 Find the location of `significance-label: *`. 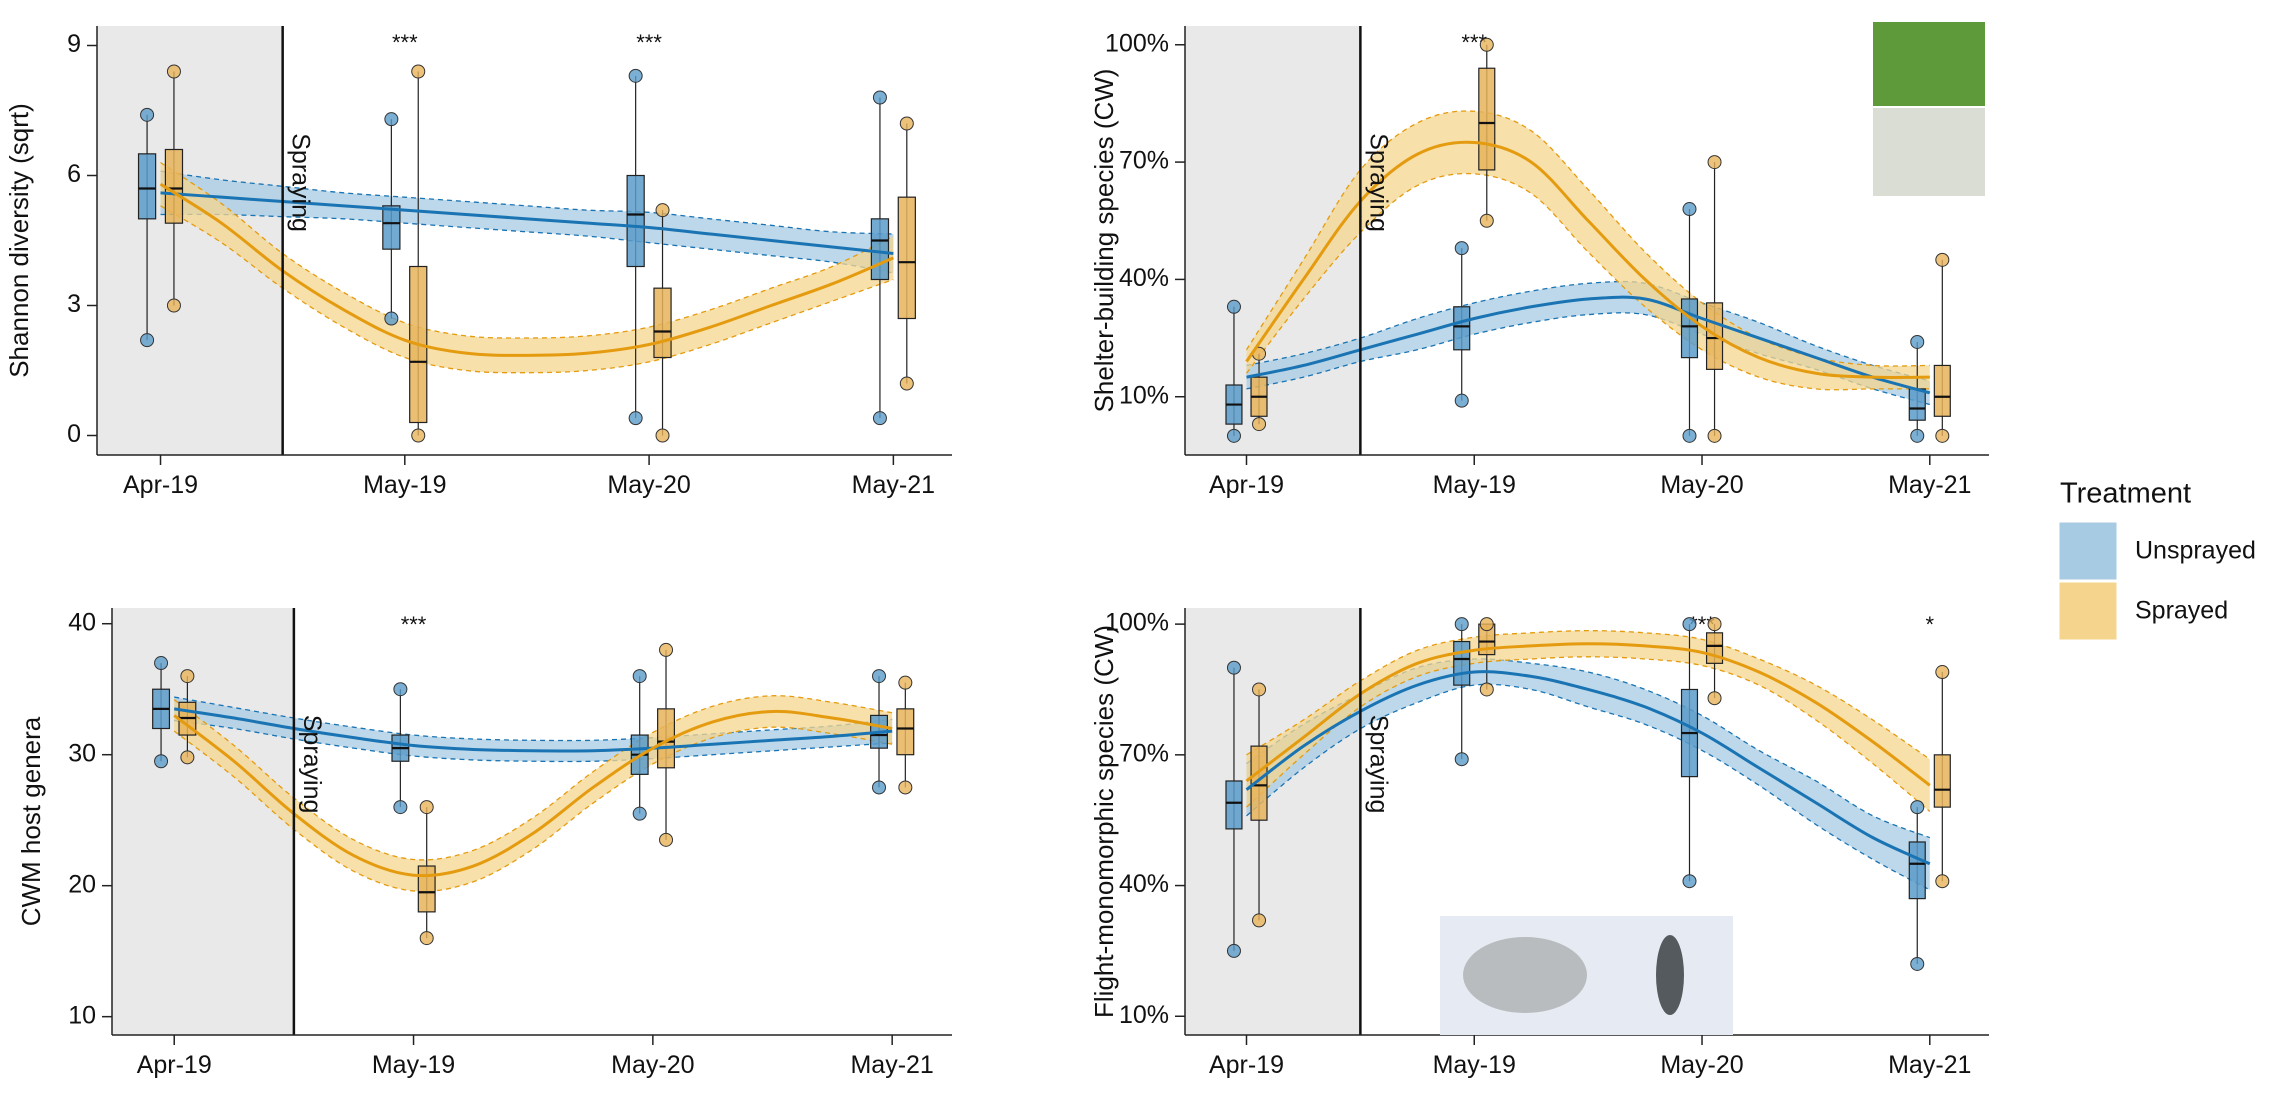

significance-label: * is located at coordinates (1930, 624).